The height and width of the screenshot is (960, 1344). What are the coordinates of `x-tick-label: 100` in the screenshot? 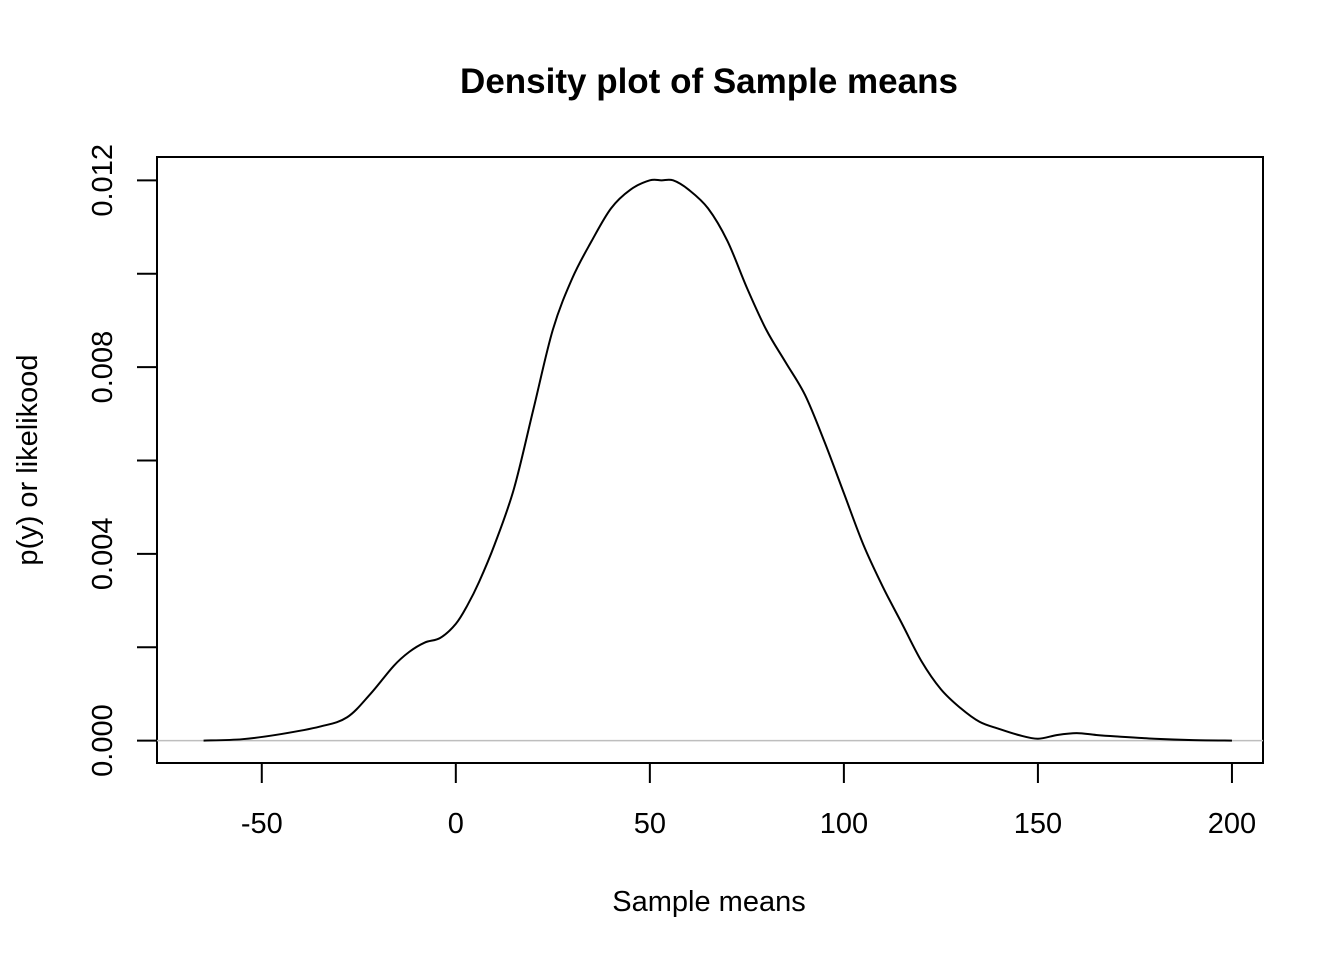 It's located at (844, 824).